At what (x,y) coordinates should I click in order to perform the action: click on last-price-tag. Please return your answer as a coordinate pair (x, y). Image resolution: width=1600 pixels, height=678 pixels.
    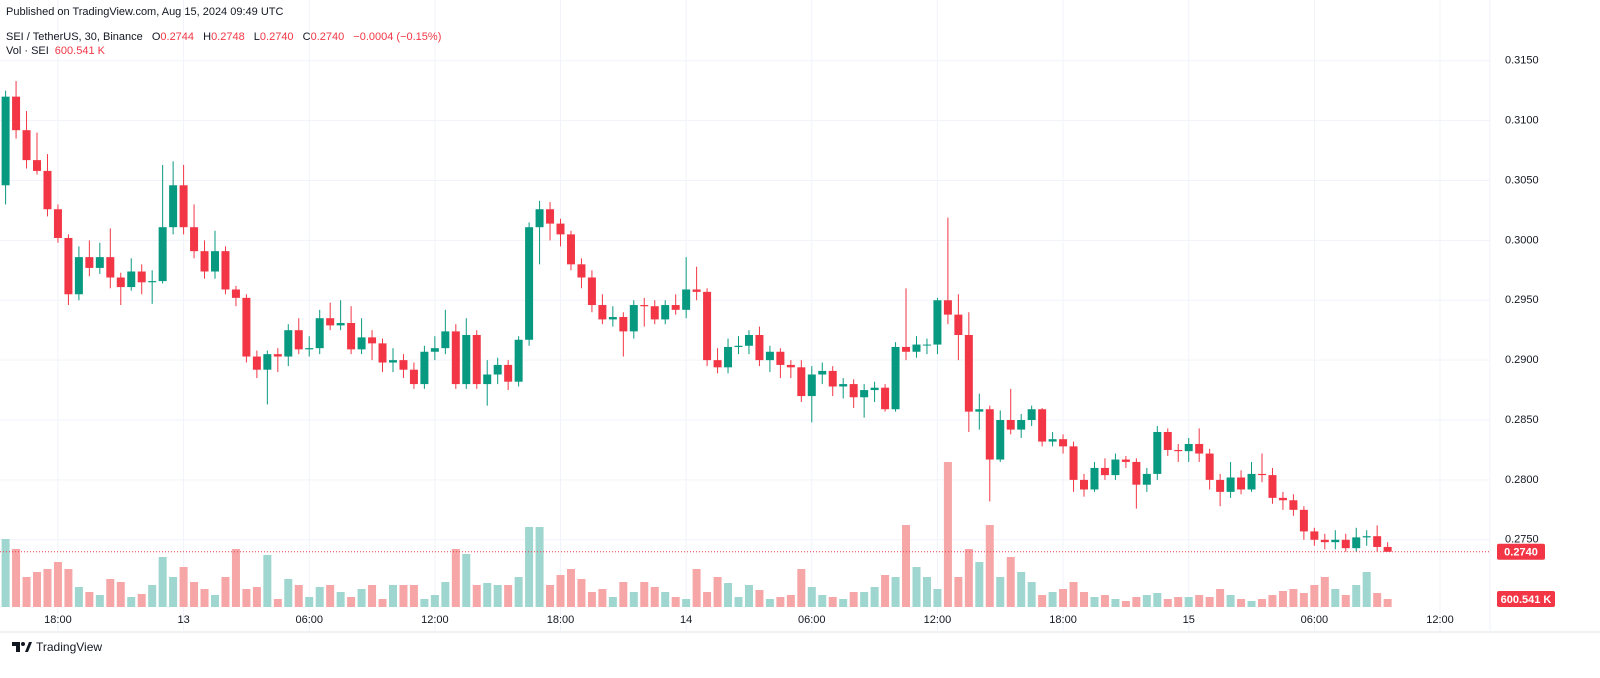
    Looking at the image, I should click on (1521, 551).